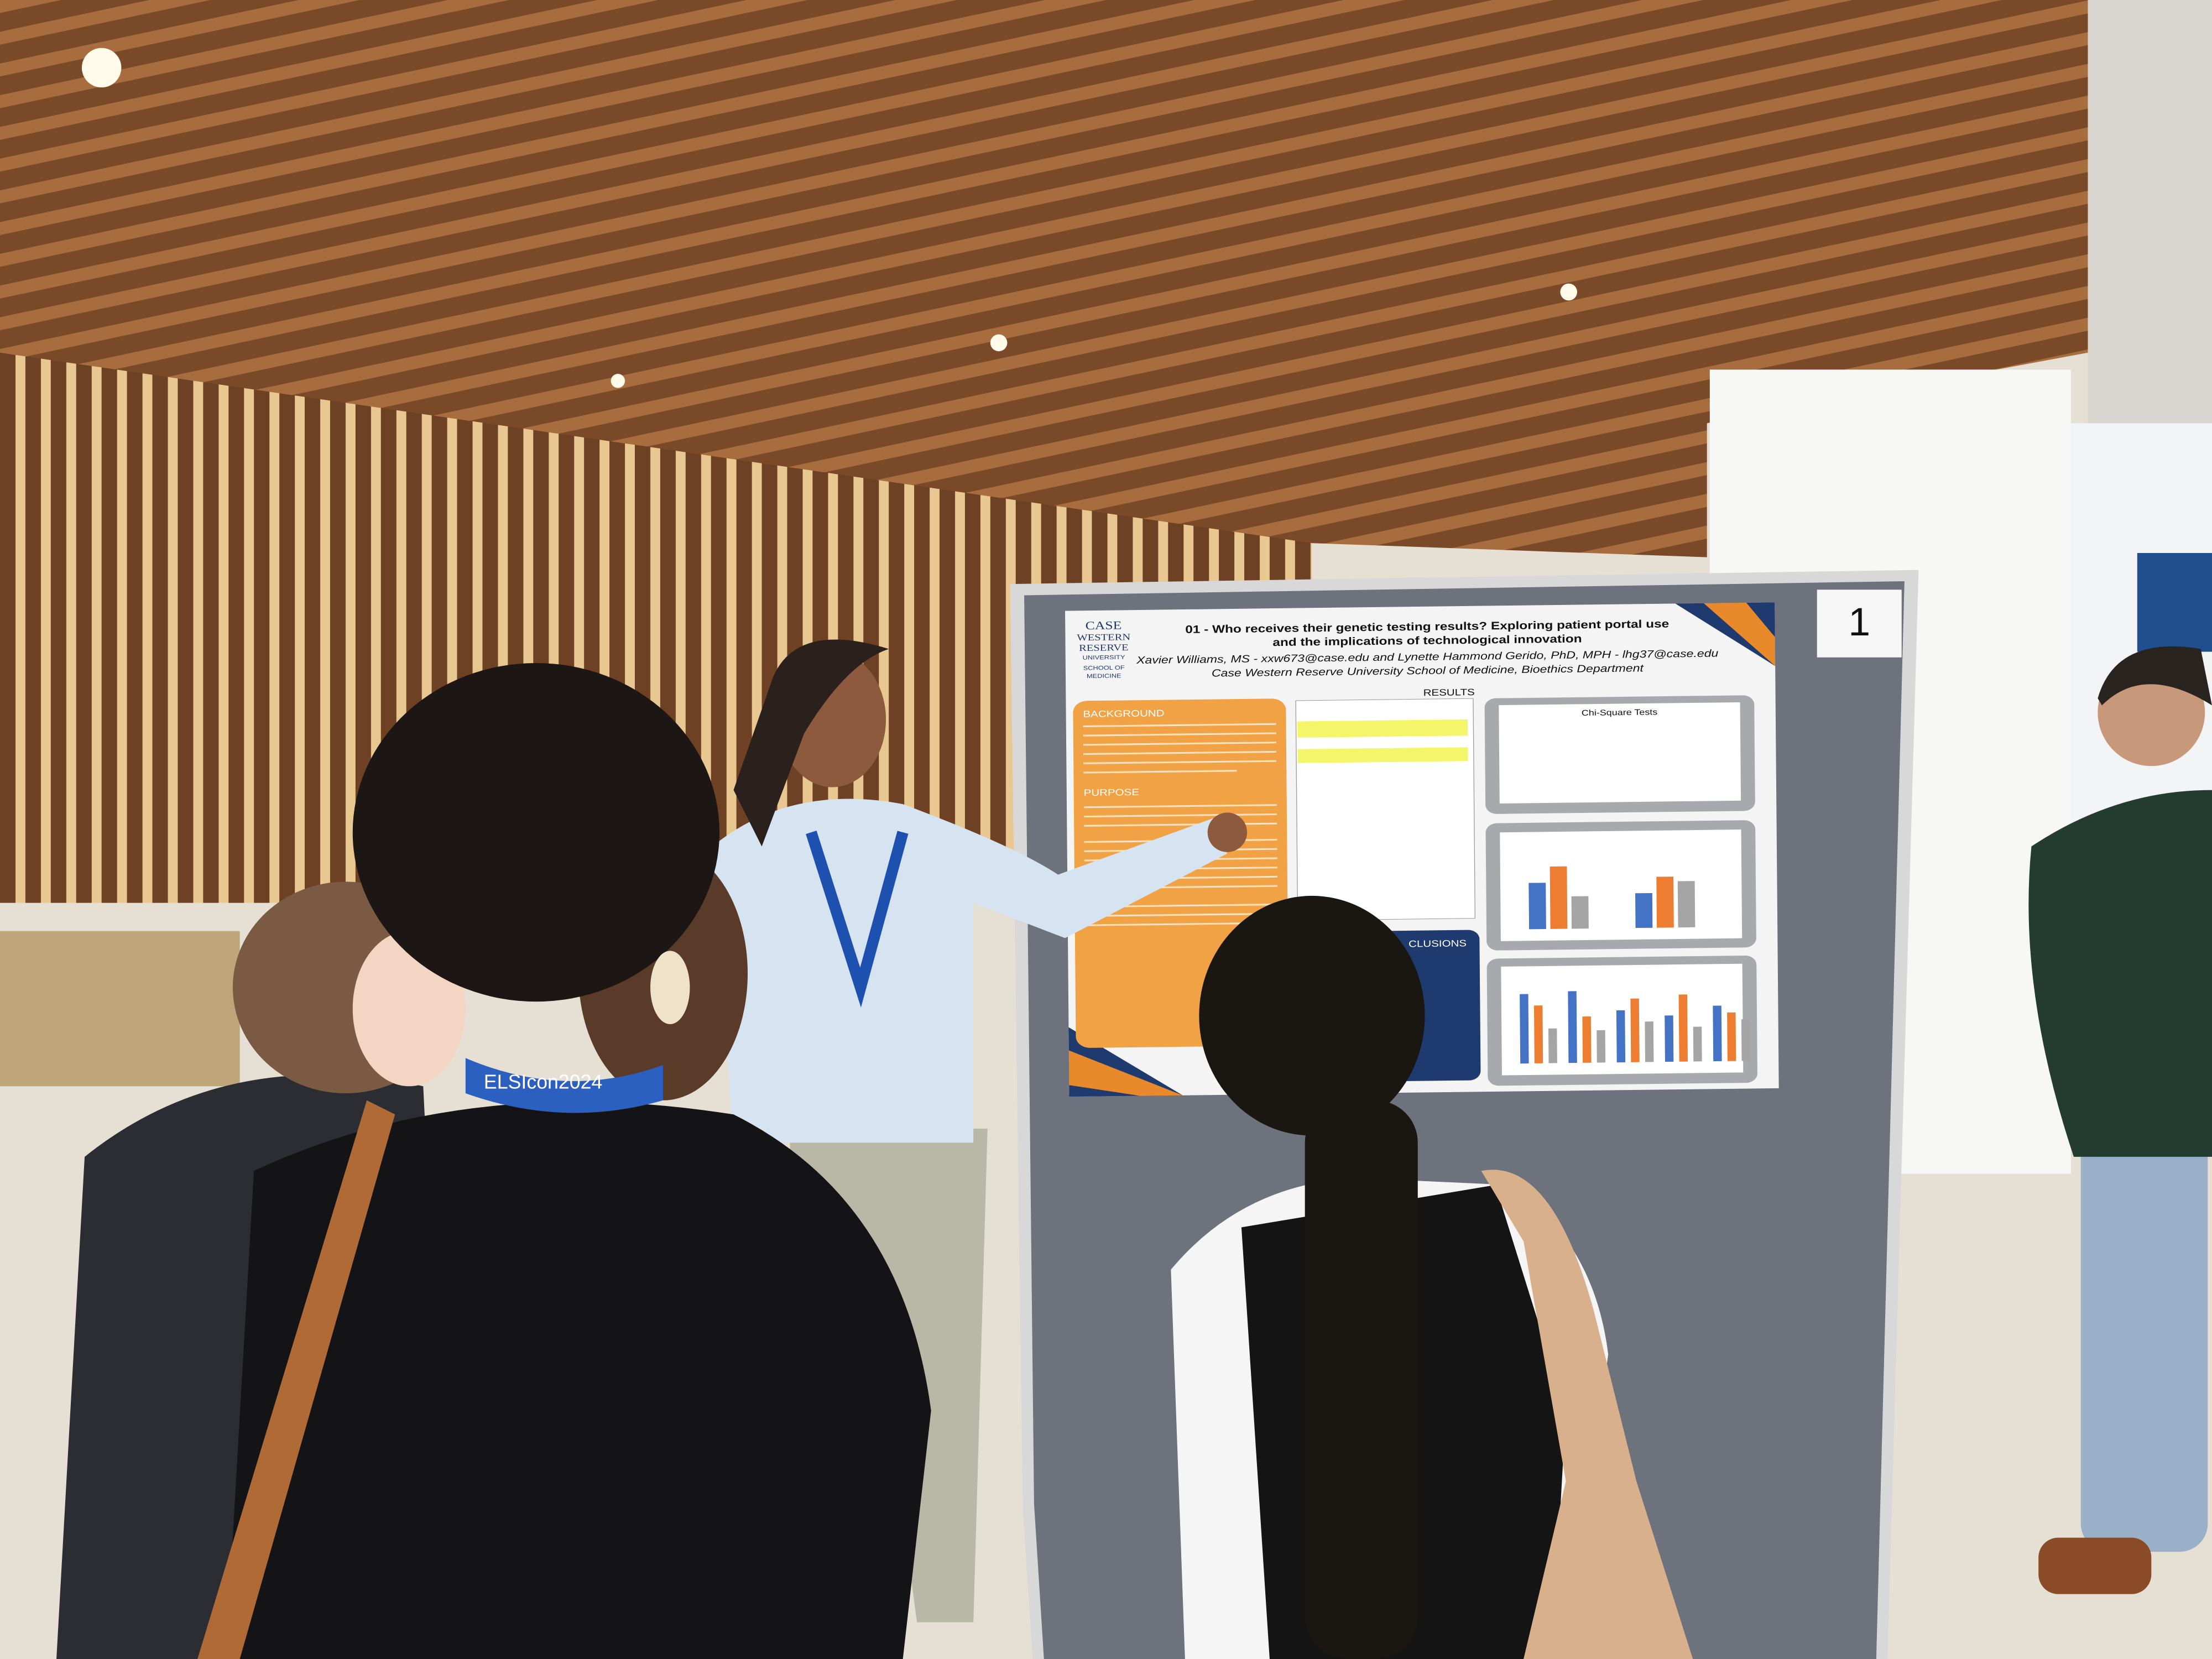  What do you see at coordinates (1432, 1277) in the screenshot?
I see `person-center-right` at bounding box center [1432, 1277].